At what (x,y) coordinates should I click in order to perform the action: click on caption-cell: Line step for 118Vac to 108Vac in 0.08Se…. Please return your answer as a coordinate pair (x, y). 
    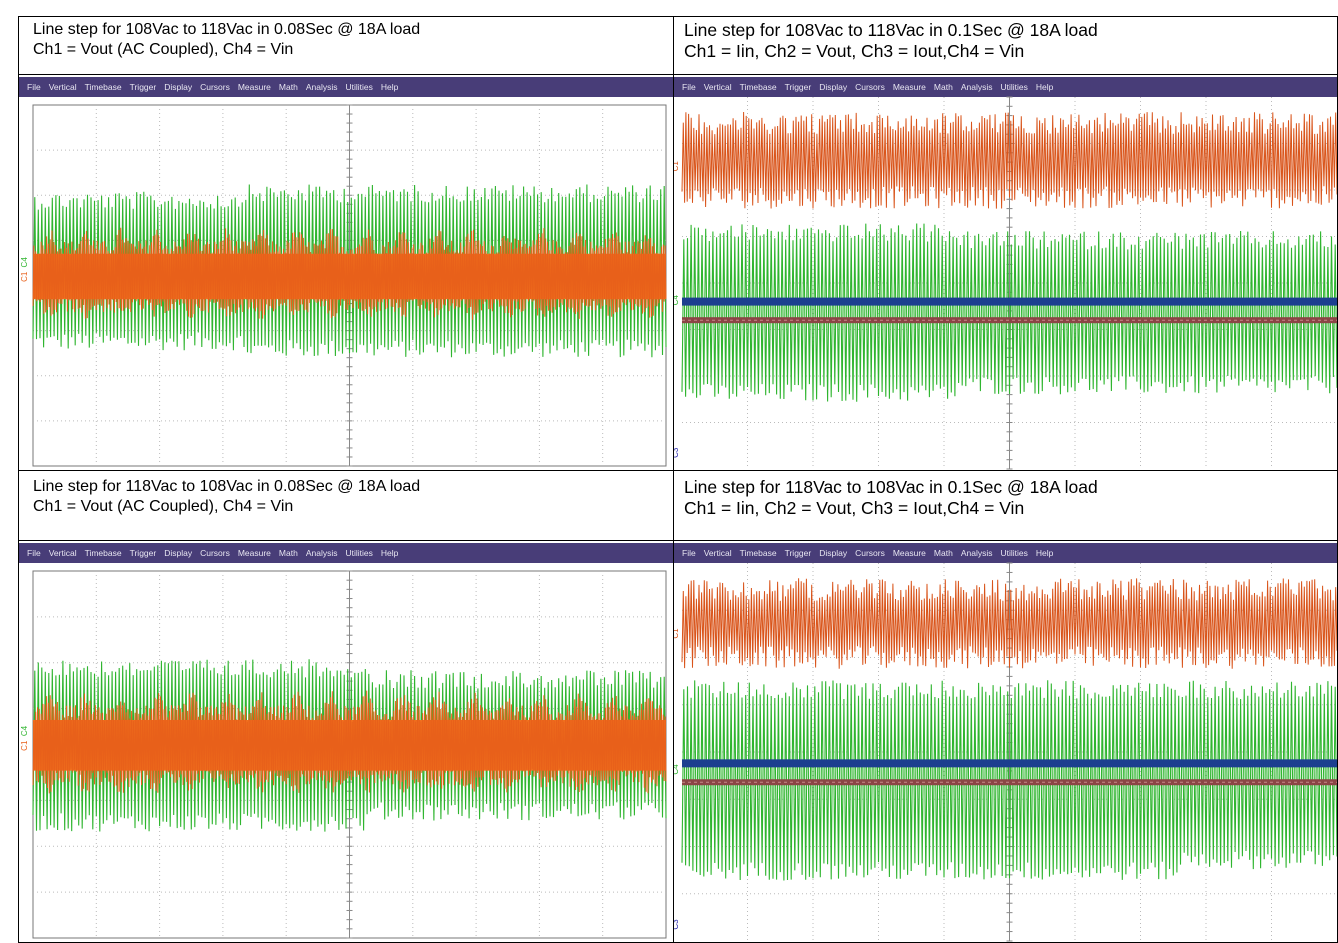
    Looking at the image, I should click on (346, 505).